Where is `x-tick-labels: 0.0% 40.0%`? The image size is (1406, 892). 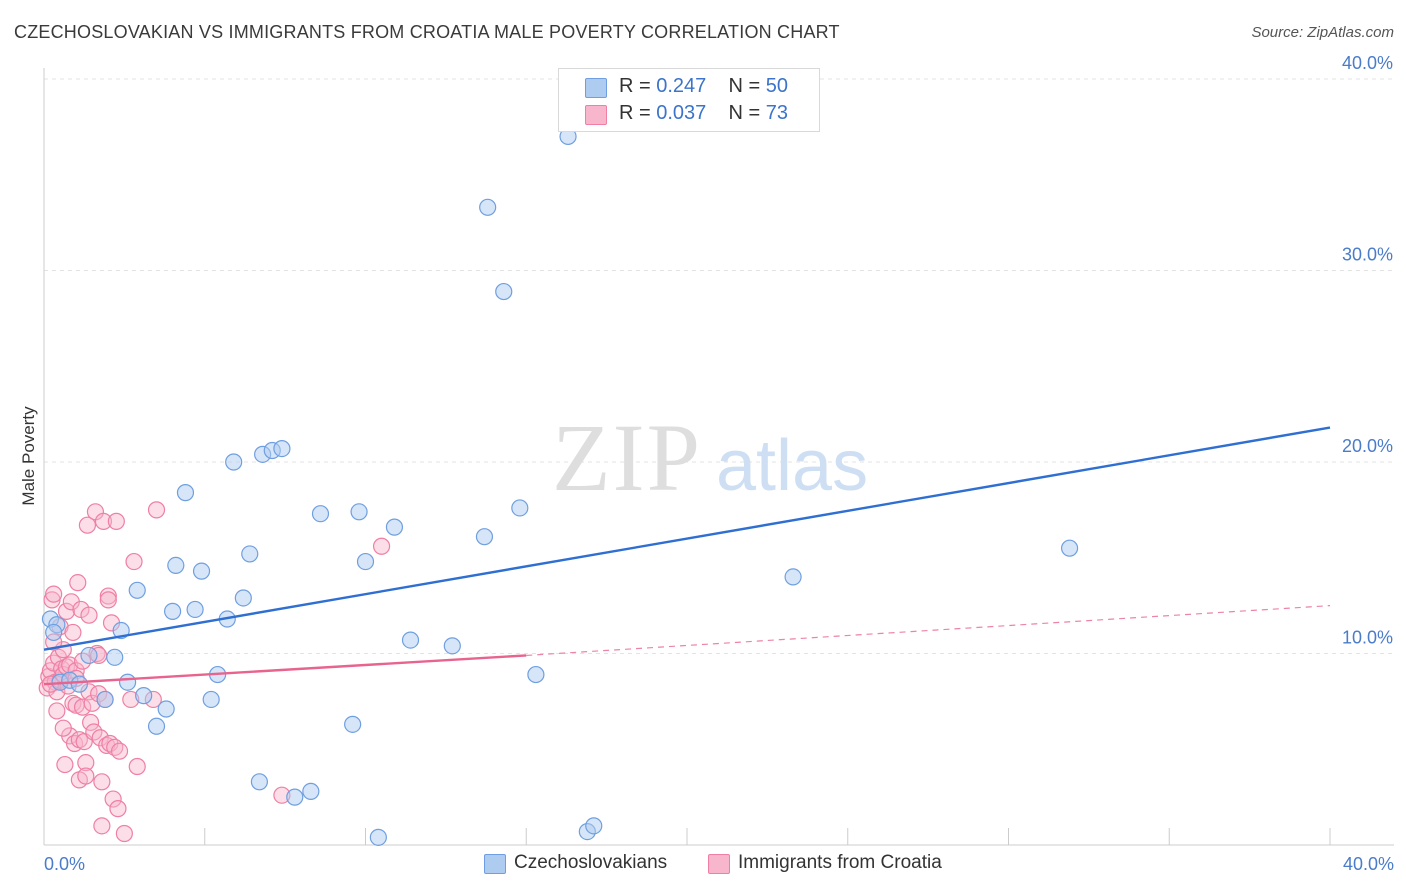 x-tick-labels: 0.0% 40.0% is located at coordinates (719, 864).